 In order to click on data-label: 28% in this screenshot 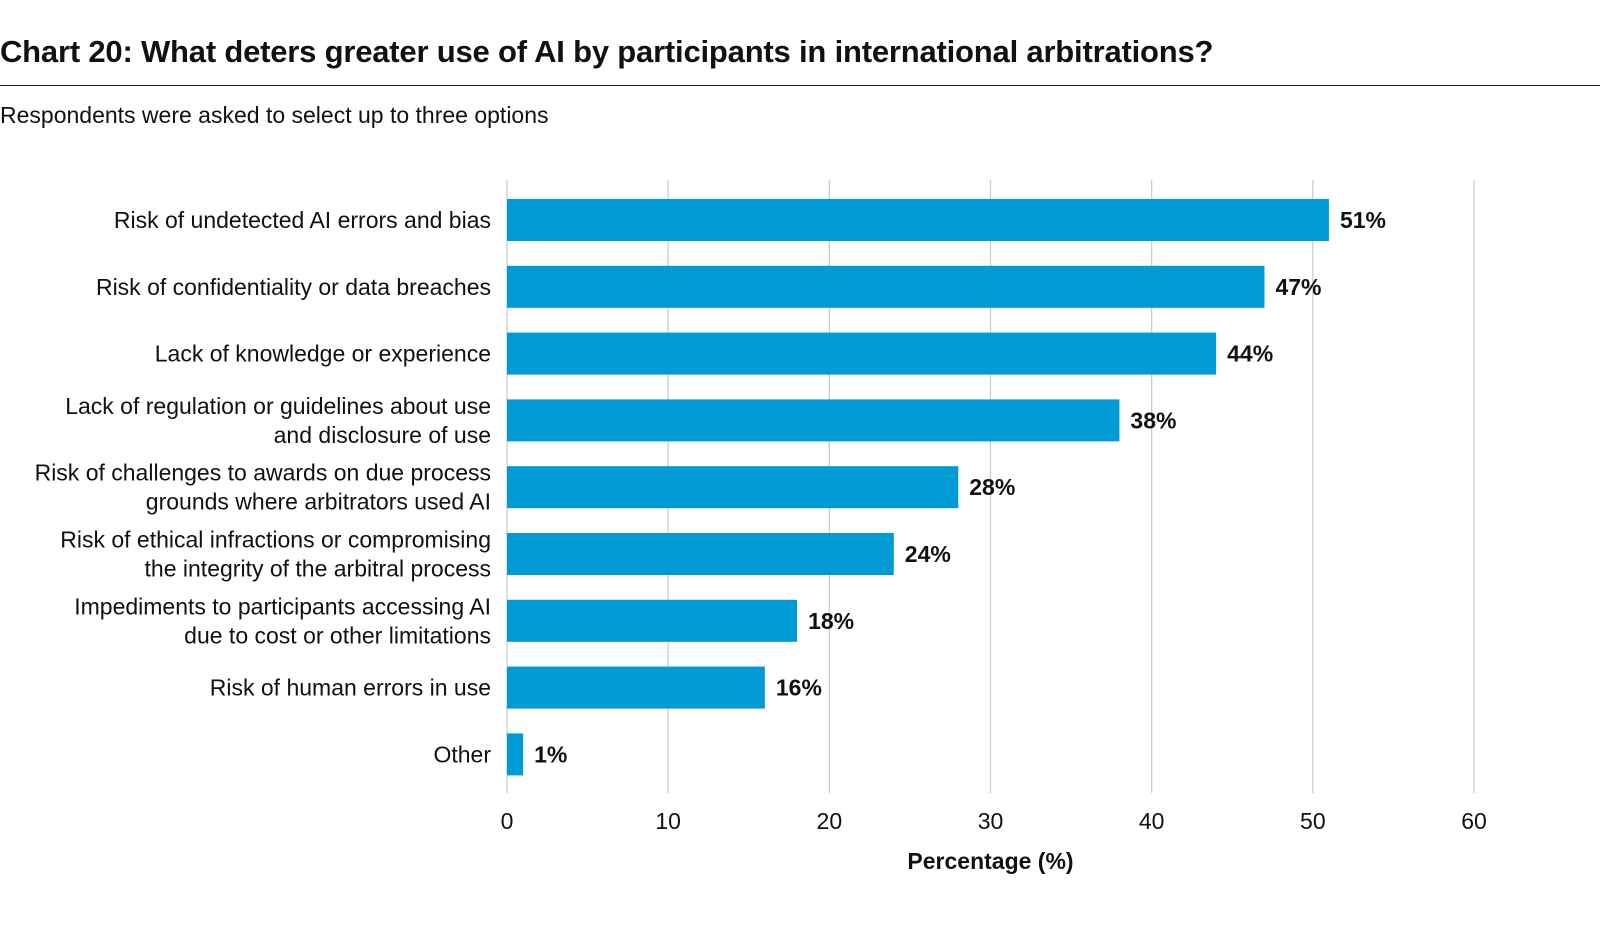, I will do `click(992, 487)`.